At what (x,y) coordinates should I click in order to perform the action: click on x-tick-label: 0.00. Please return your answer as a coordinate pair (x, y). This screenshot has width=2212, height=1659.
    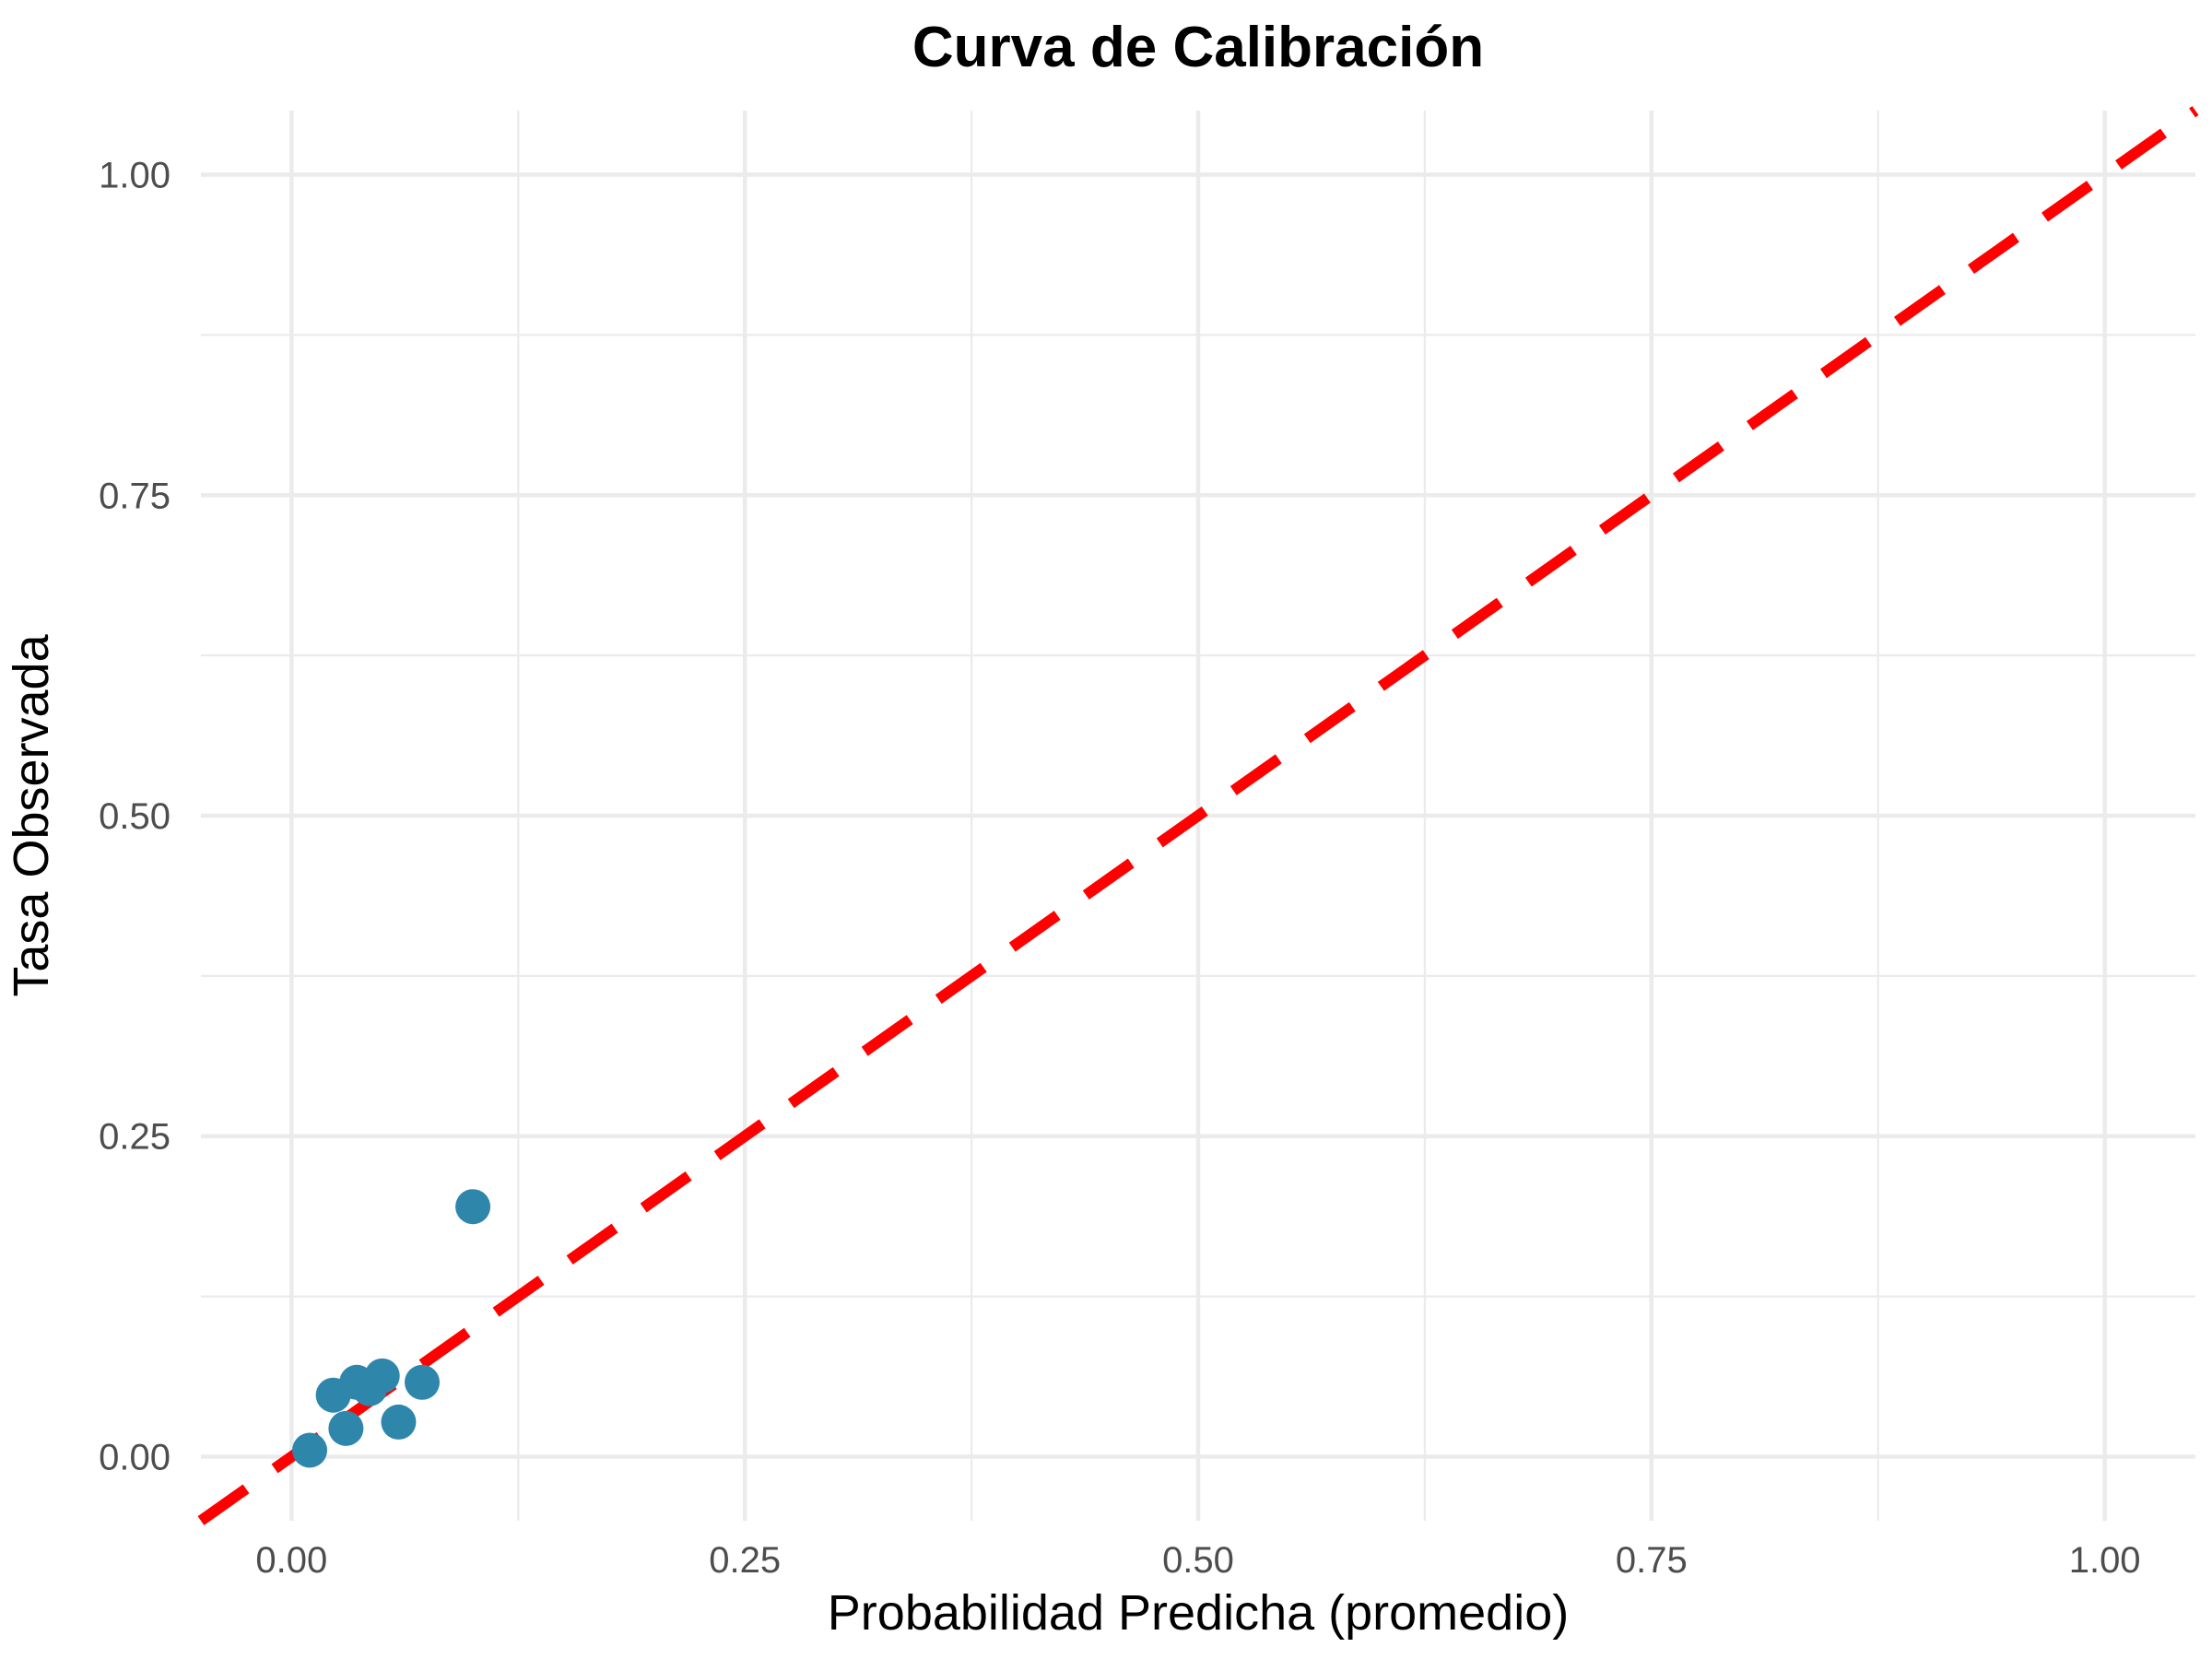
    Looking at the image, I should click on (291, 1560).